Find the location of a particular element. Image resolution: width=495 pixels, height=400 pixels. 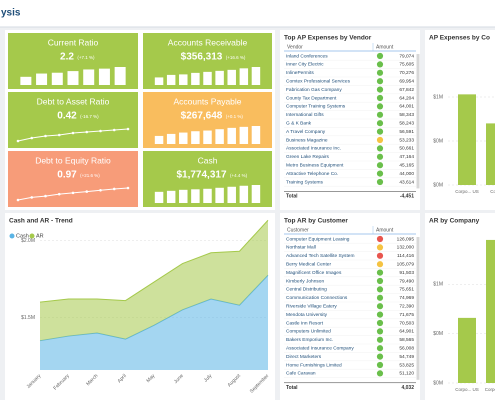

row-name: Bakers Emporium Inc. is located at coordinates (309, 340).